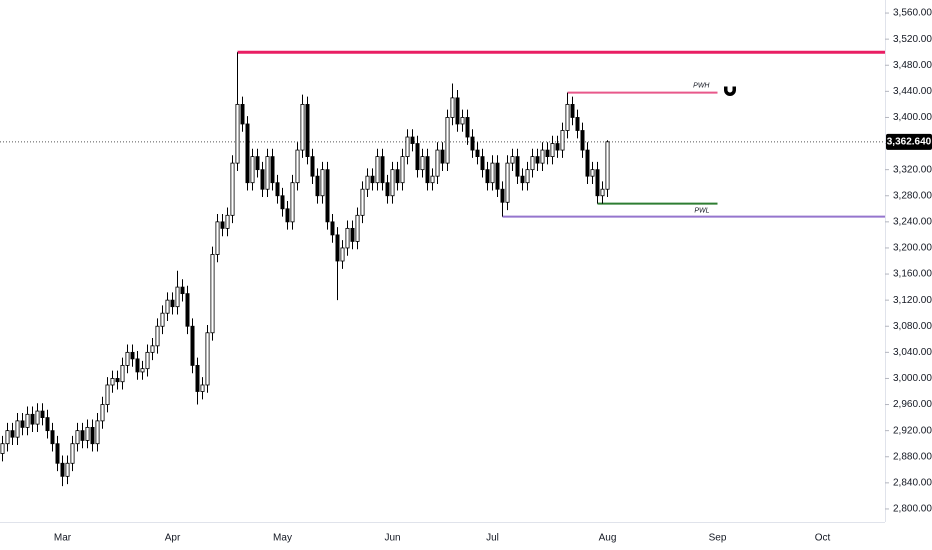 This screenshot has height=550, width=932. I want to click on y-tick-label: 3,040.000, so click(912, 352).